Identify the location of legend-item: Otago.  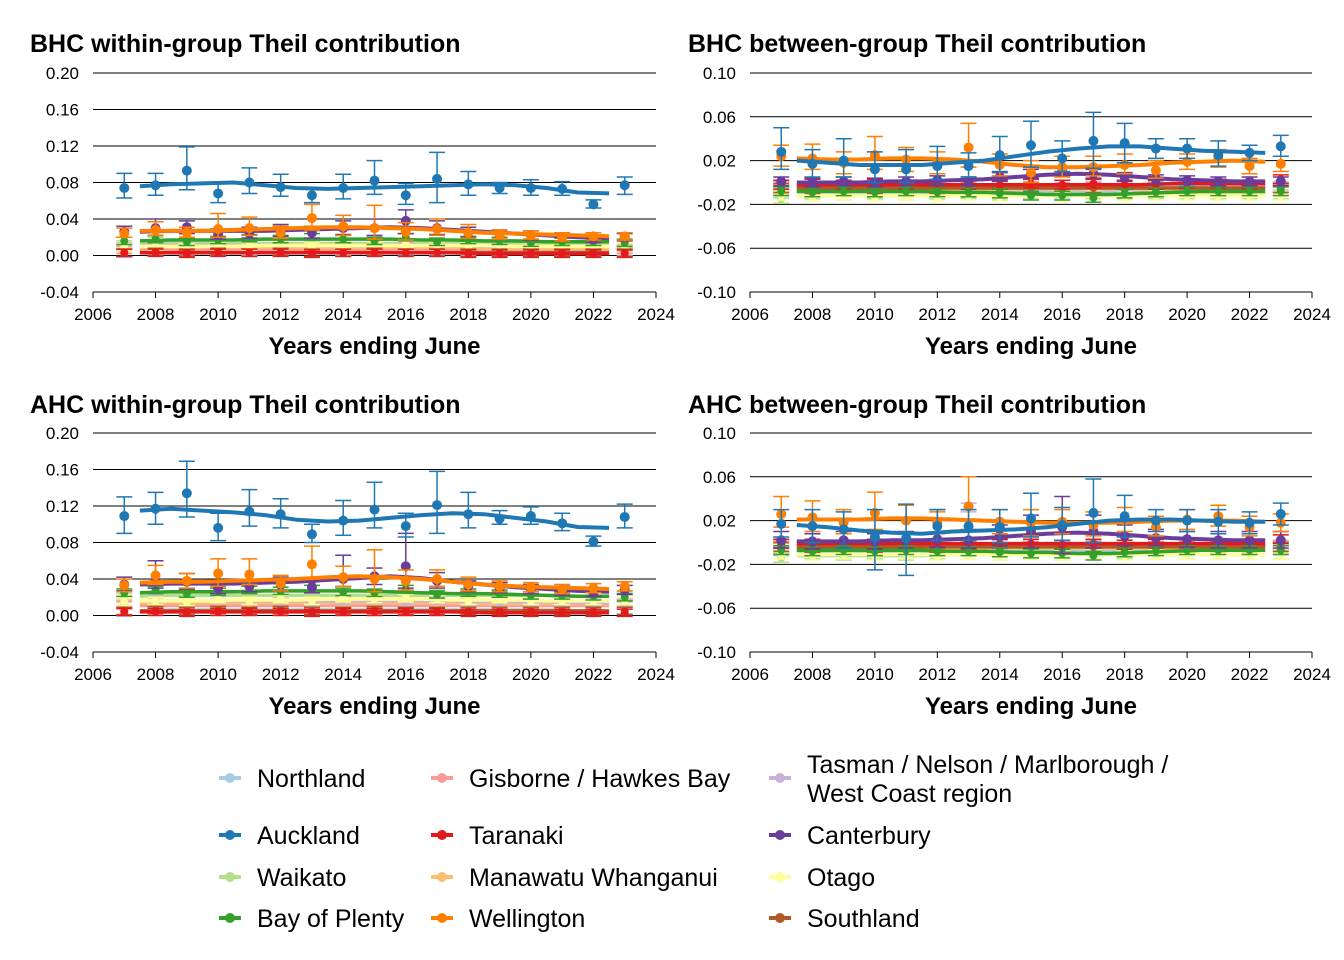
(822, 878).